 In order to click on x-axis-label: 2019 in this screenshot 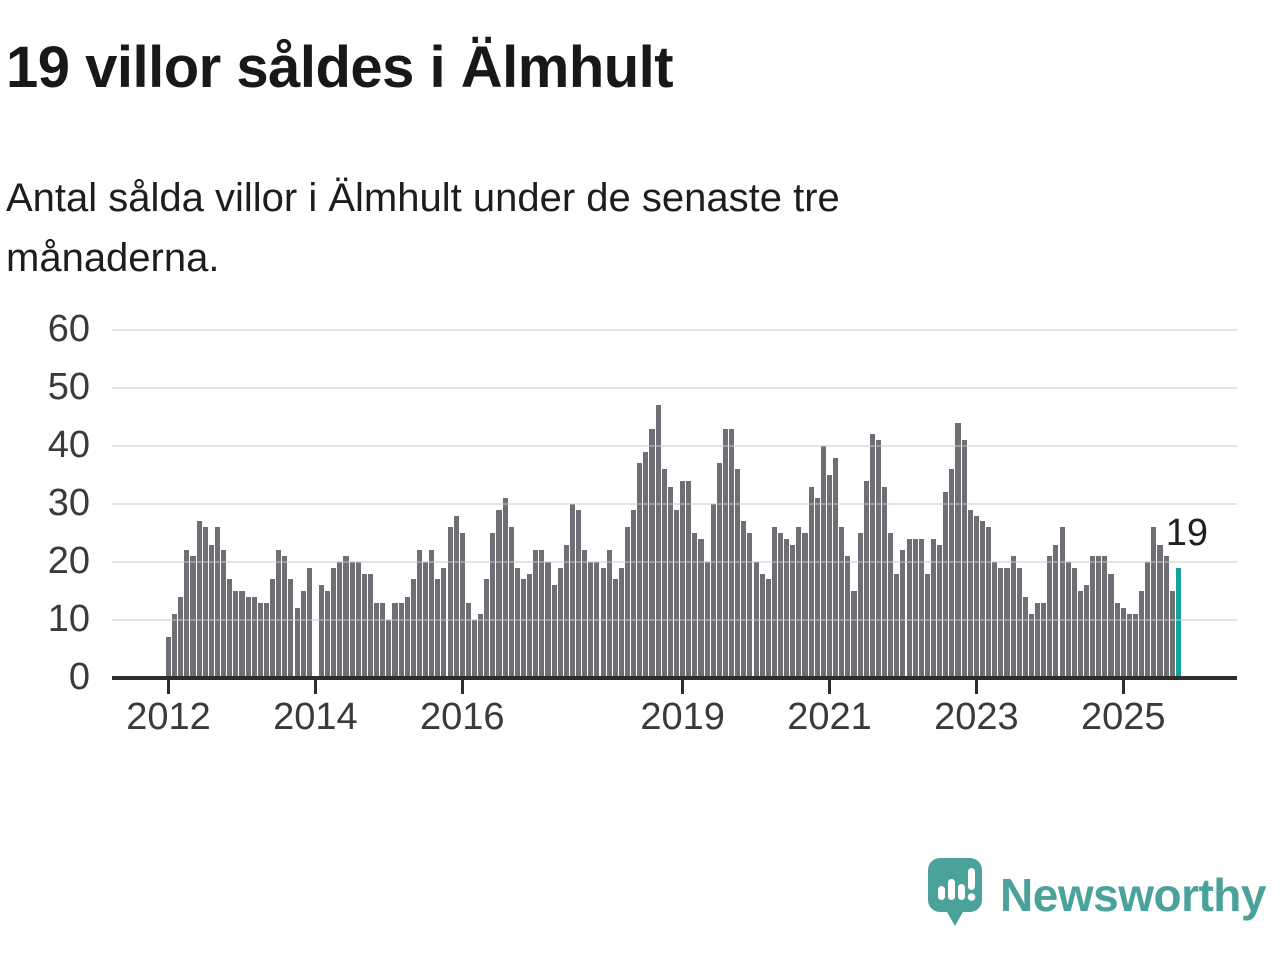, I will do `click(682, 717)`.